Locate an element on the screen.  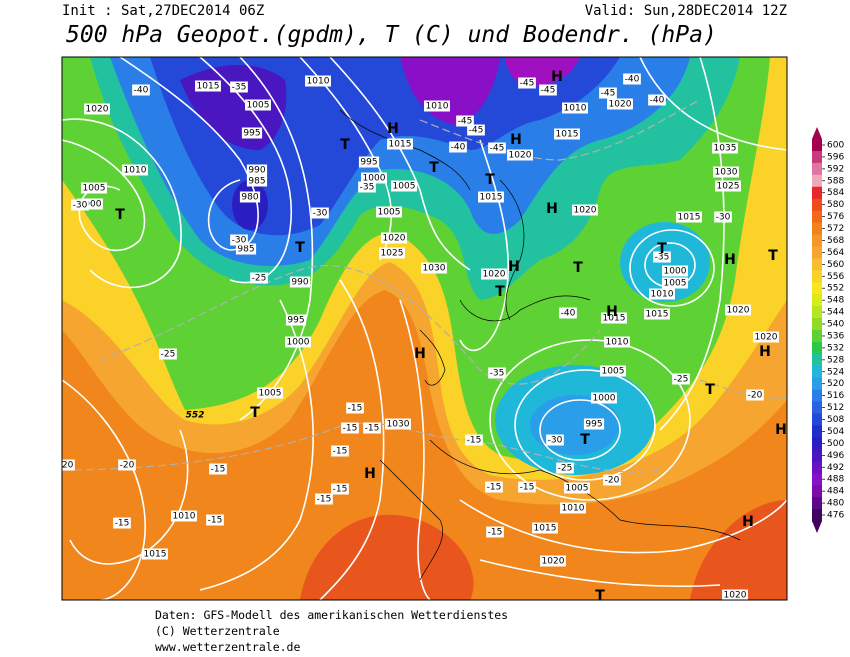
warm-area is located at coordinates (387, 557).